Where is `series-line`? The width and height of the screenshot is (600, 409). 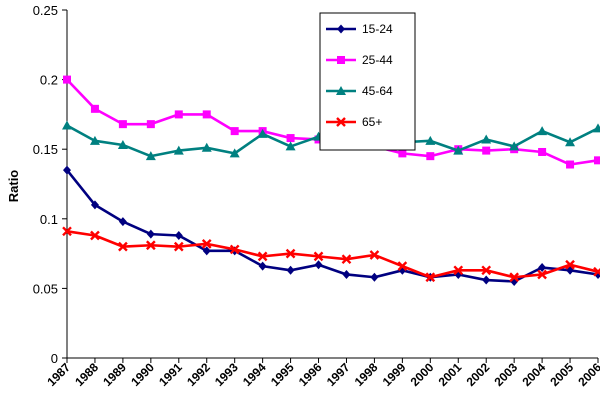 series-line is located at coordinates (332, 254).